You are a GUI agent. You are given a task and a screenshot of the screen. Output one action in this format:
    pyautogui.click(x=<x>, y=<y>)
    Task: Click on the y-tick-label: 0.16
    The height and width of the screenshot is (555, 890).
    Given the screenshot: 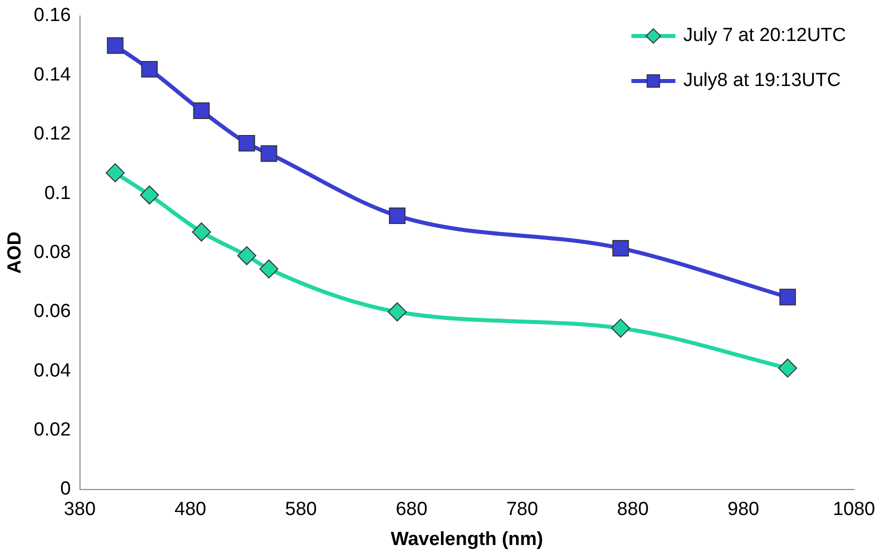 What is the action you would take?
    pyautogui.click(x=52, y=15)
    